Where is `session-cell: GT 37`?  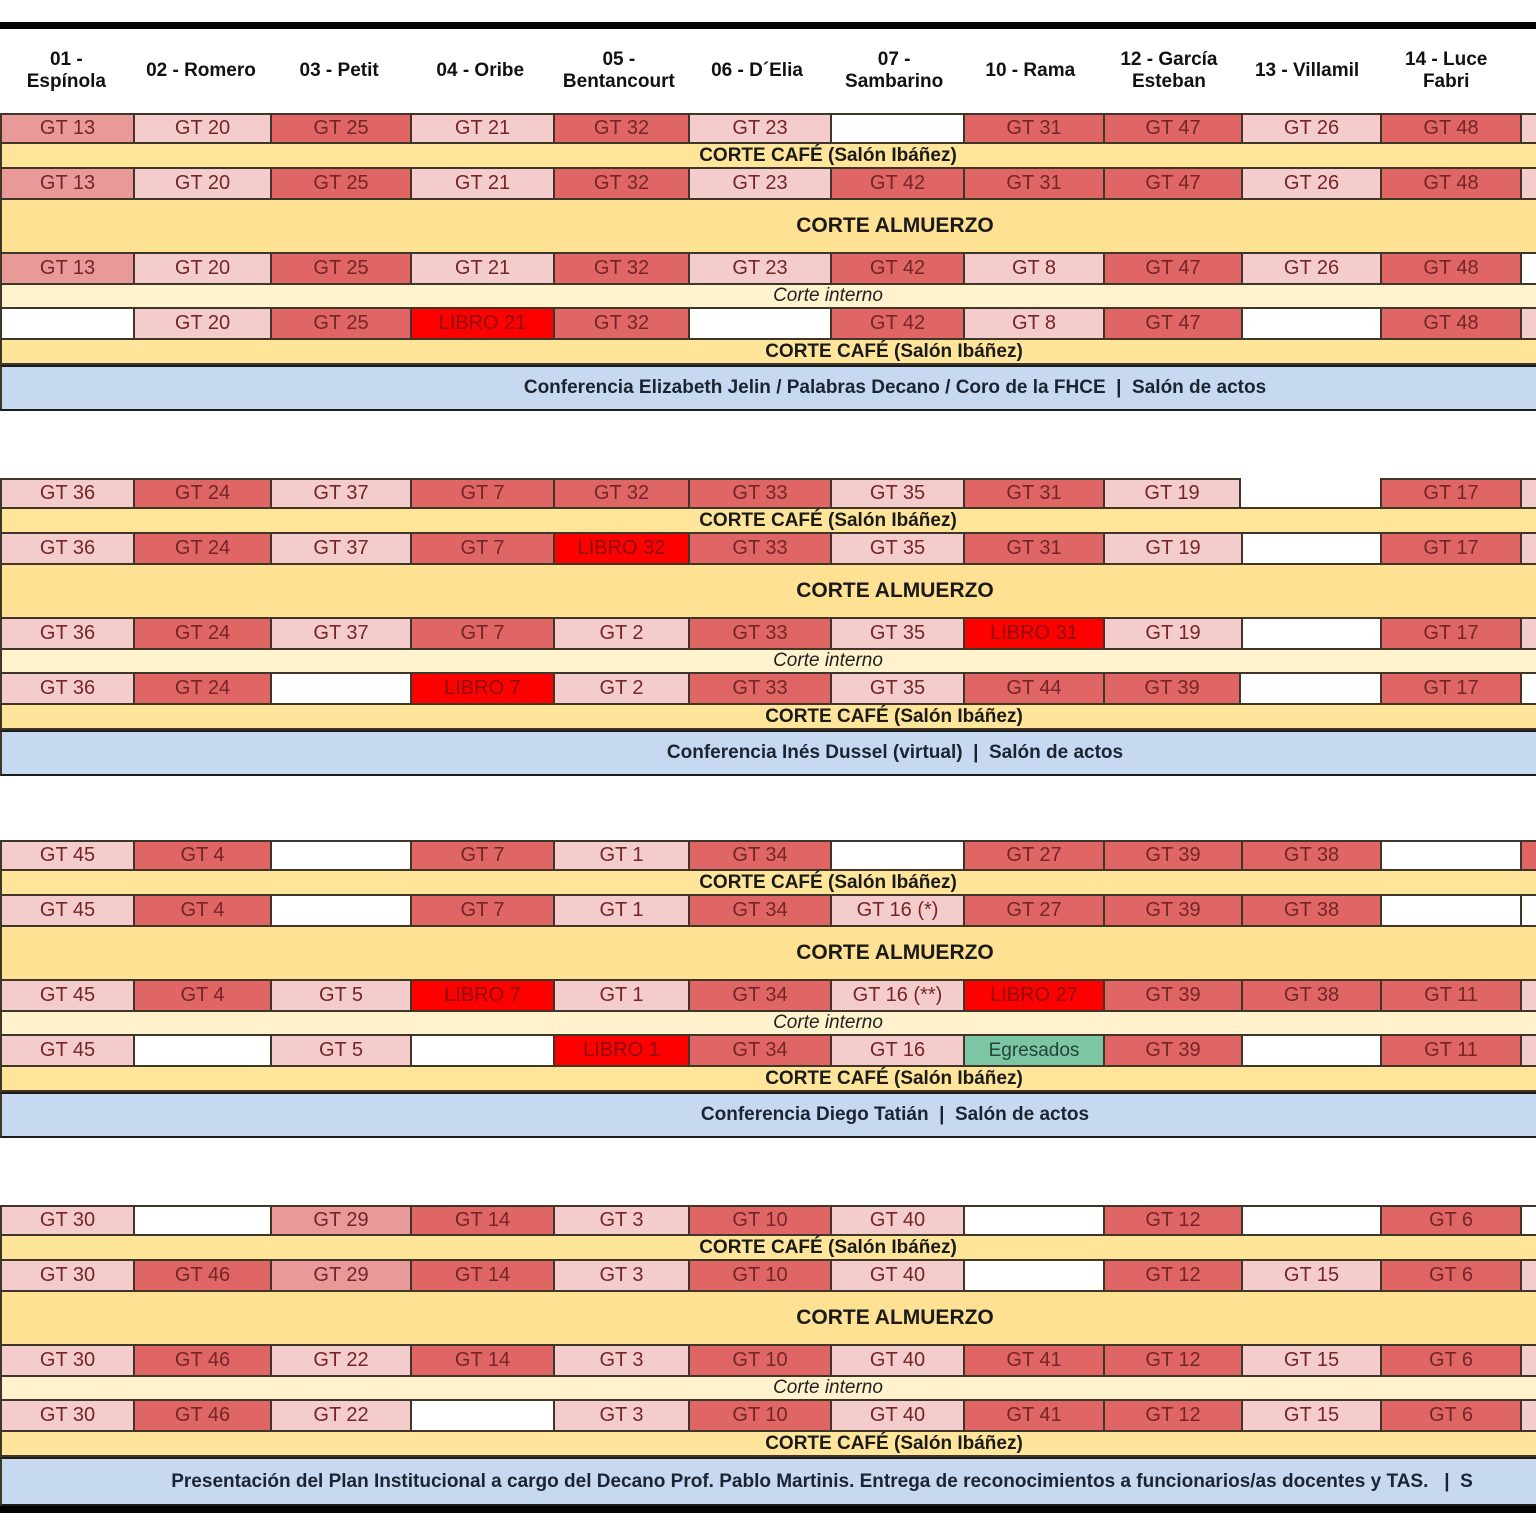
session-cell: GT 37 is located at coordinates (340, 548).